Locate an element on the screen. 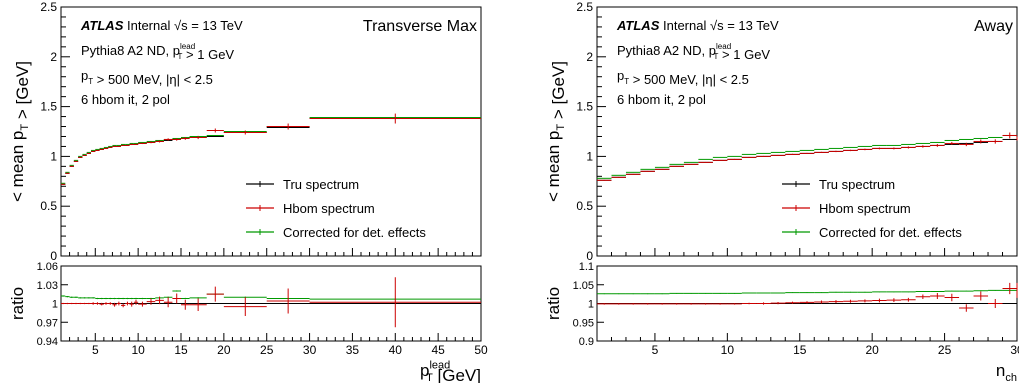 The image size is (1019, 388). panel-title: Away is located at coordinates (993, 26).